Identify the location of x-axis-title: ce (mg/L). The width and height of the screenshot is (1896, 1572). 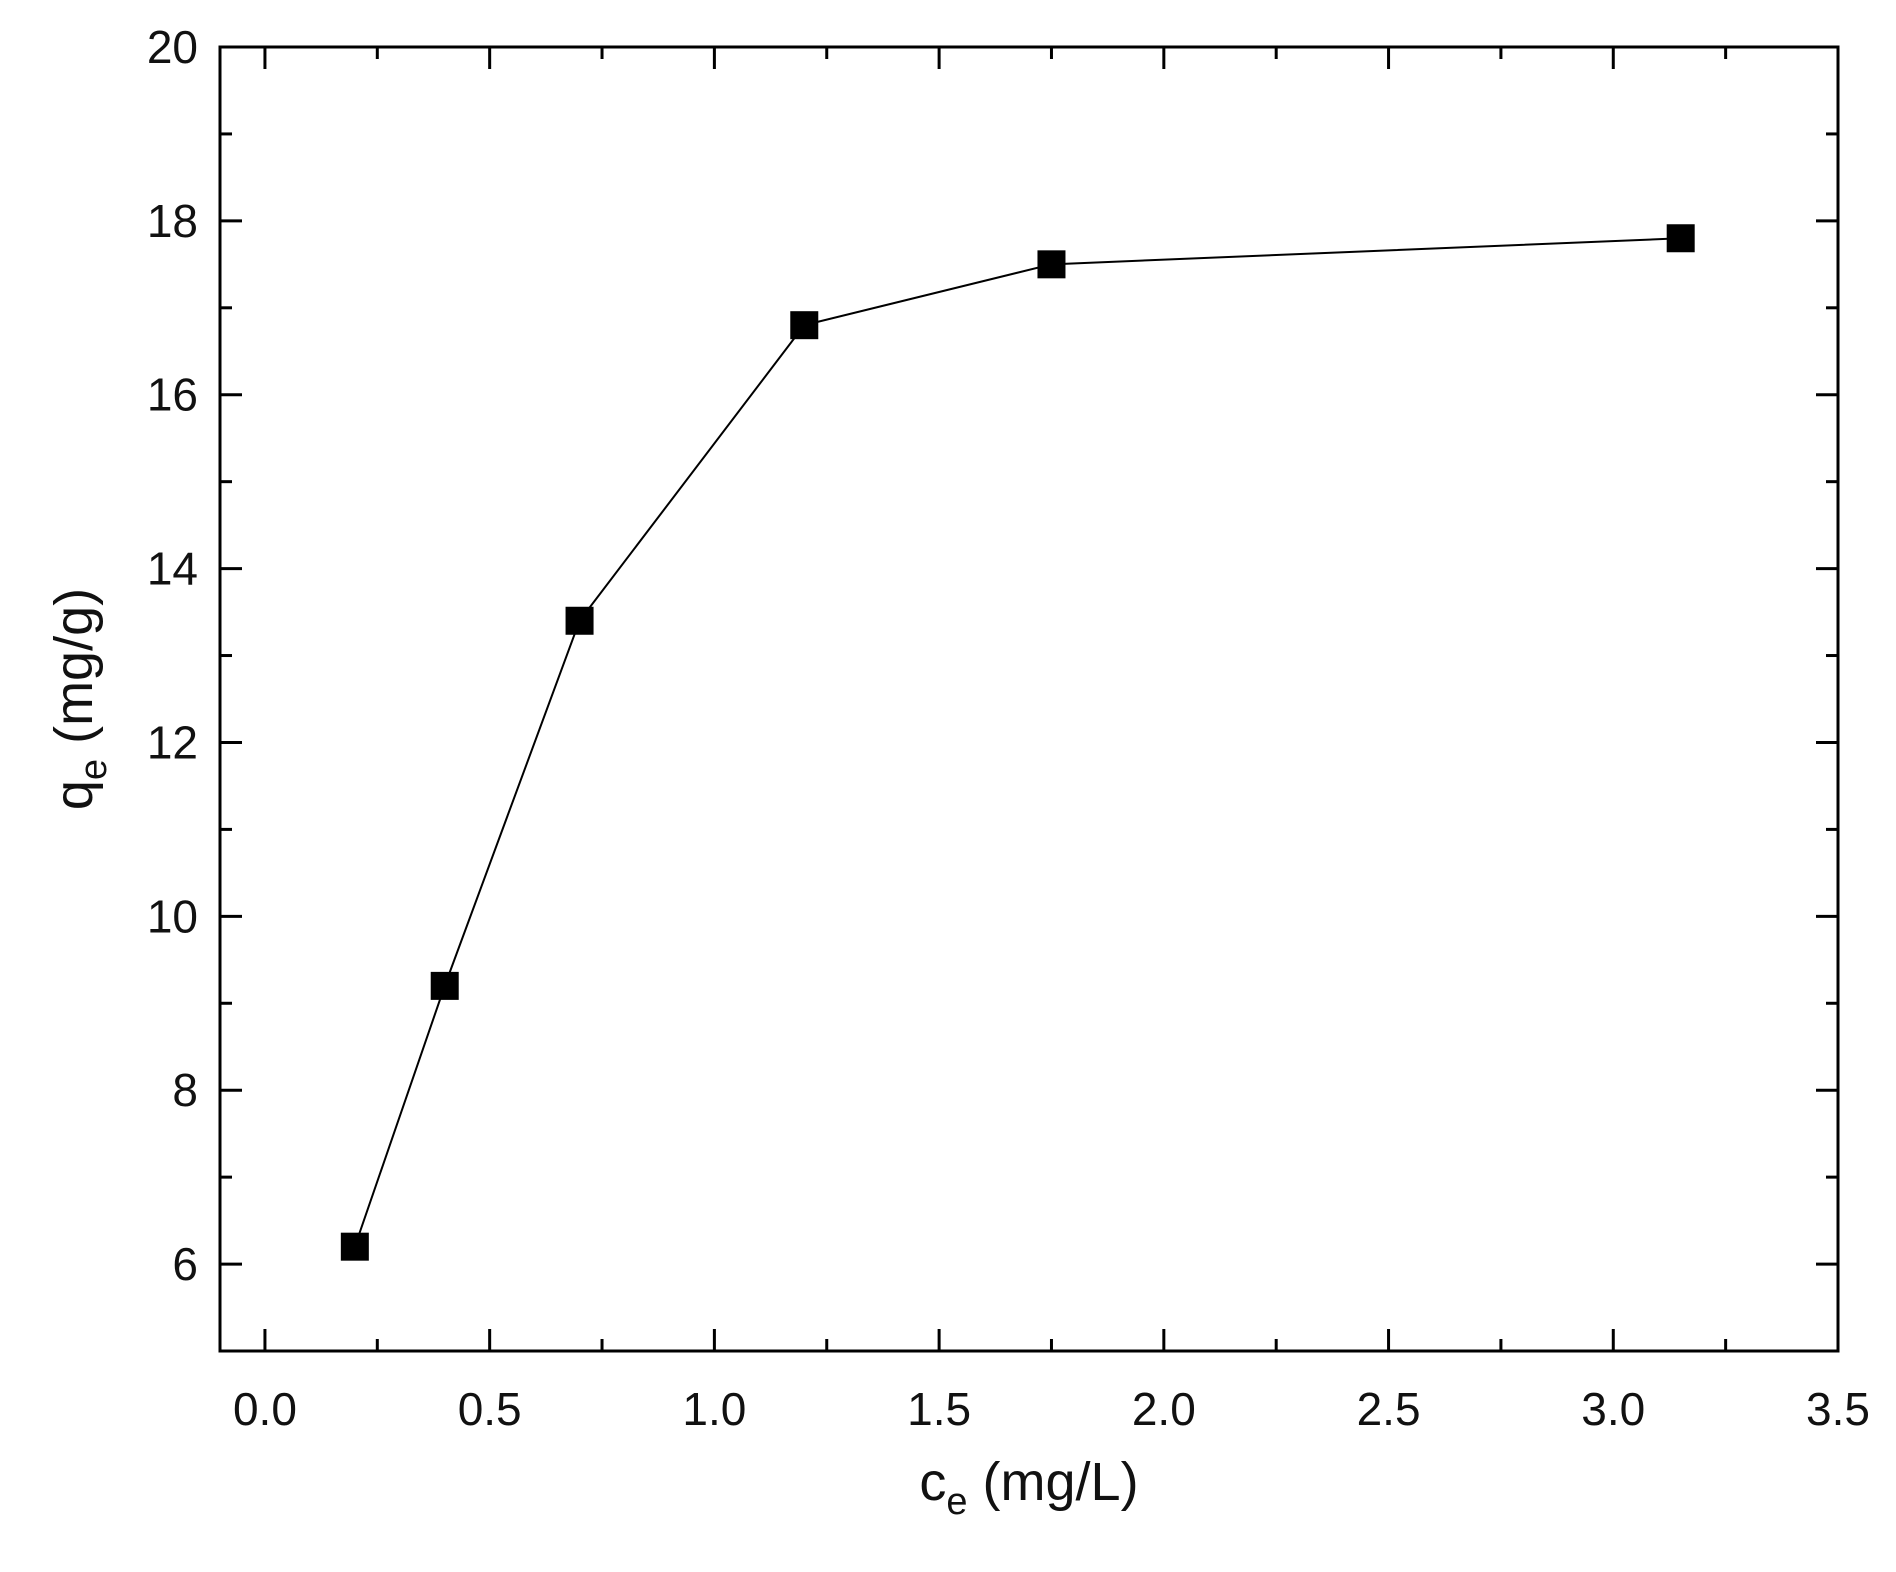
(1028, 1487).